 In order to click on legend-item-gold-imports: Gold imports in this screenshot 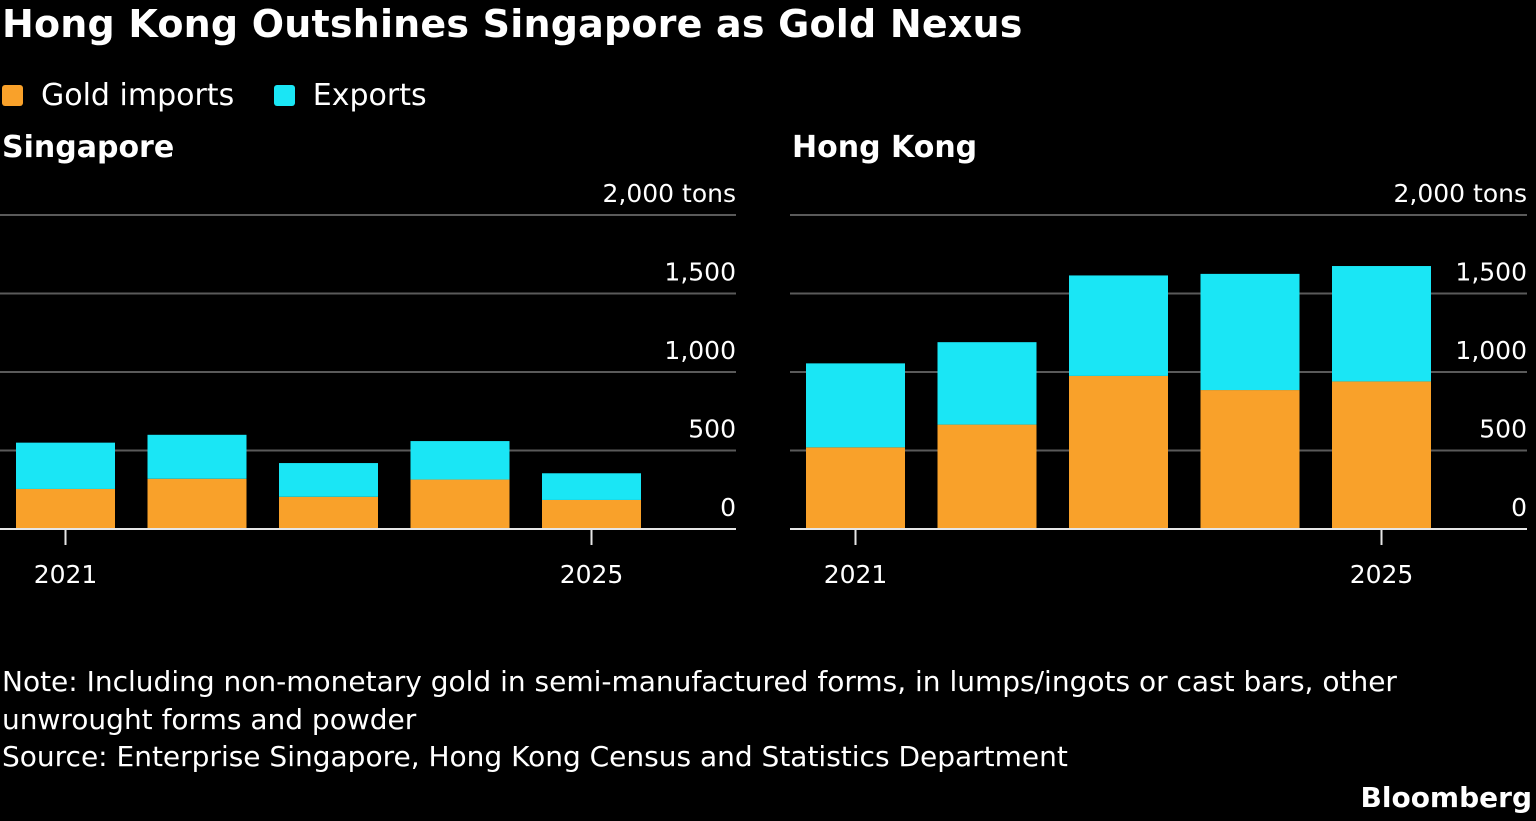, I will do `click(118, 95)`.